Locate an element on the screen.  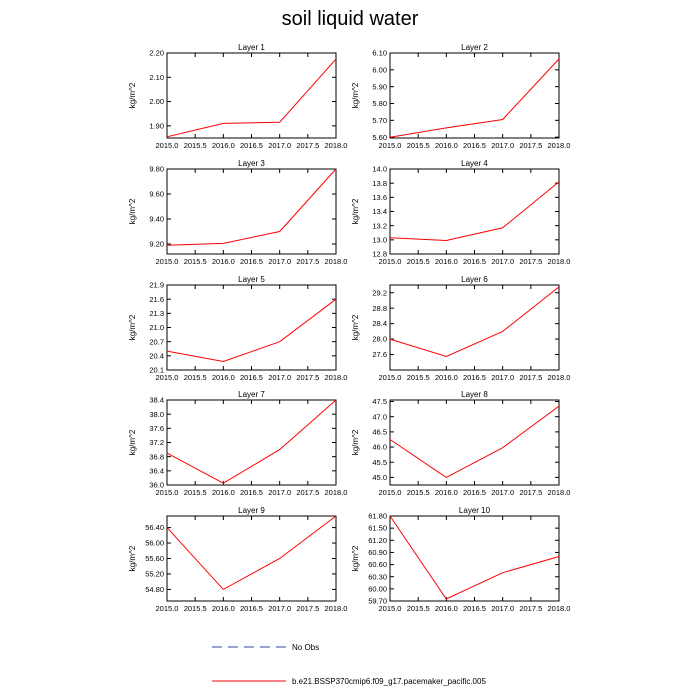
y-tick-label: 13.6 is located at coordinates (379, 197).